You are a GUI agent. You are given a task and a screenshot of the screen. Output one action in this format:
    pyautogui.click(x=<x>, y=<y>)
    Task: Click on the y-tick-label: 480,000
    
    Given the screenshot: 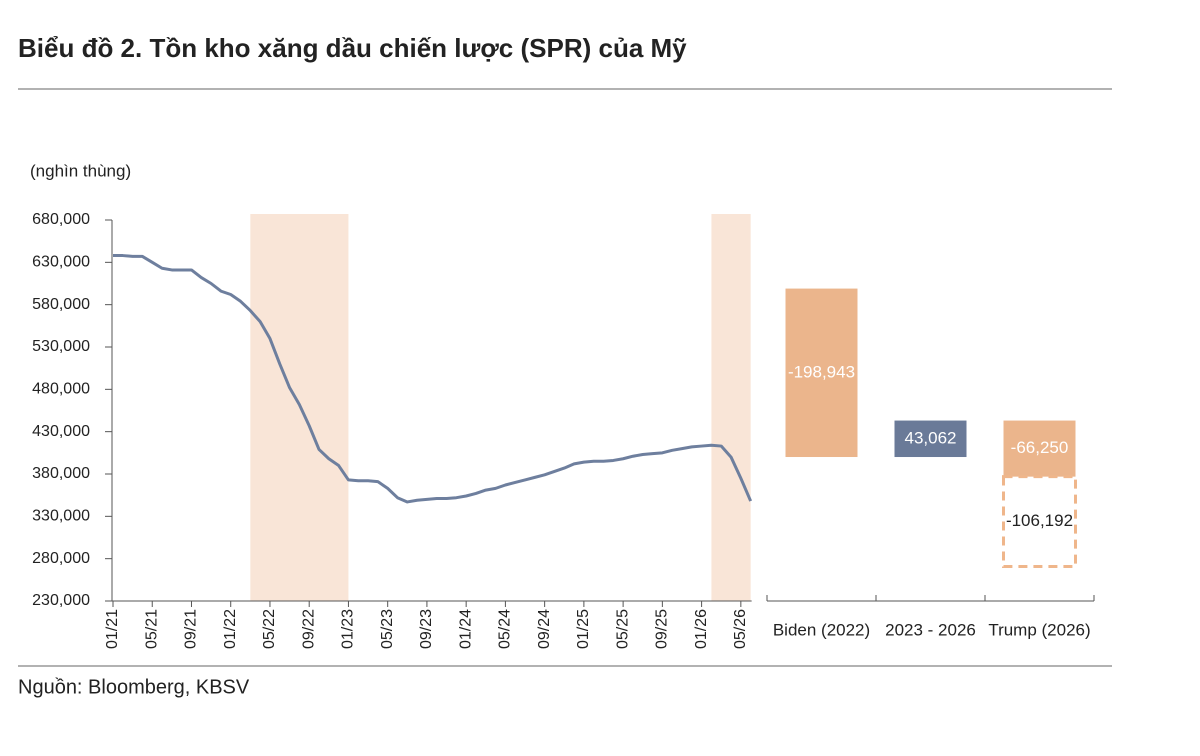 What is the action you would take?
    pyautogui.click(x=61, y=389)
    